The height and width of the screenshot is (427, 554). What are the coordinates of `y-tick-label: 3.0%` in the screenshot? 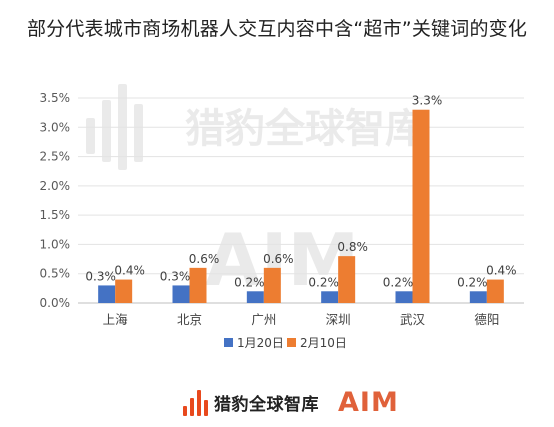 It's located at (55, 127).